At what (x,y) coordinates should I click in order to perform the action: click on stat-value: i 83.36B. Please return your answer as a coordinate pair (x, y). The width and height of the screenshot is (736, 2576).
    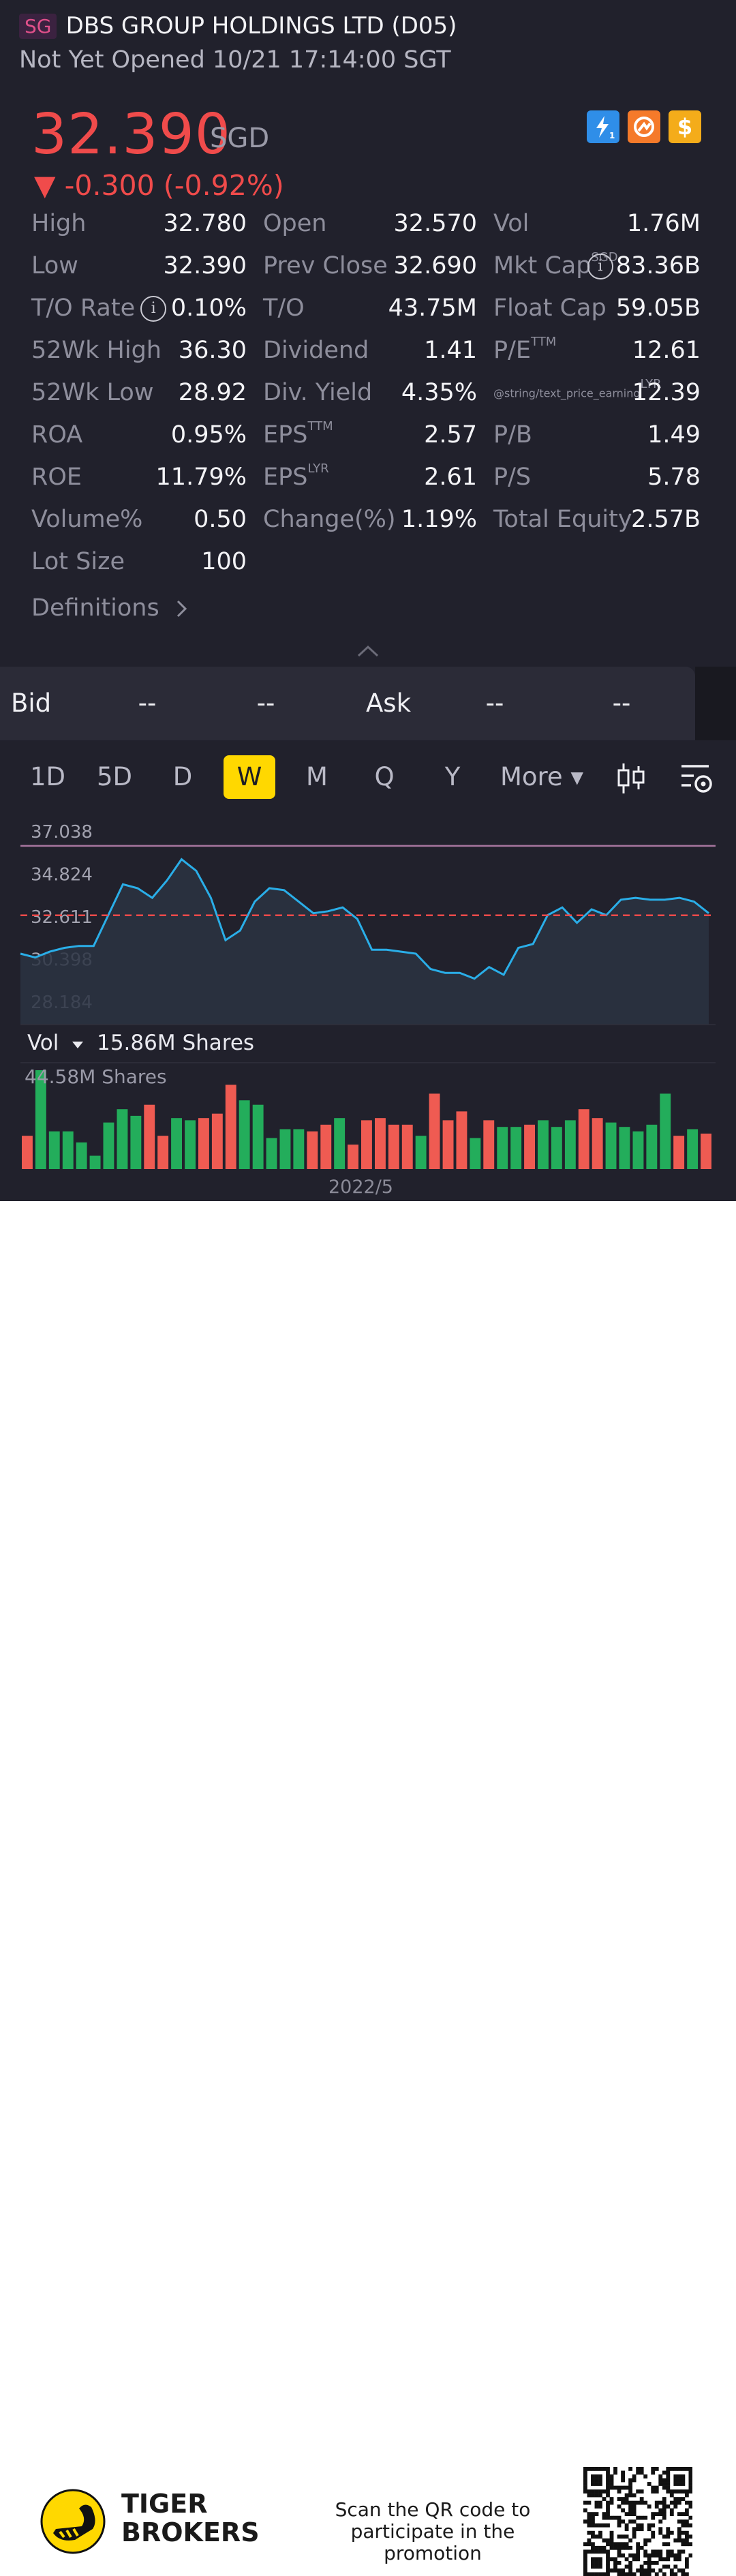
    Looking at the image, I should click on (644, 265).